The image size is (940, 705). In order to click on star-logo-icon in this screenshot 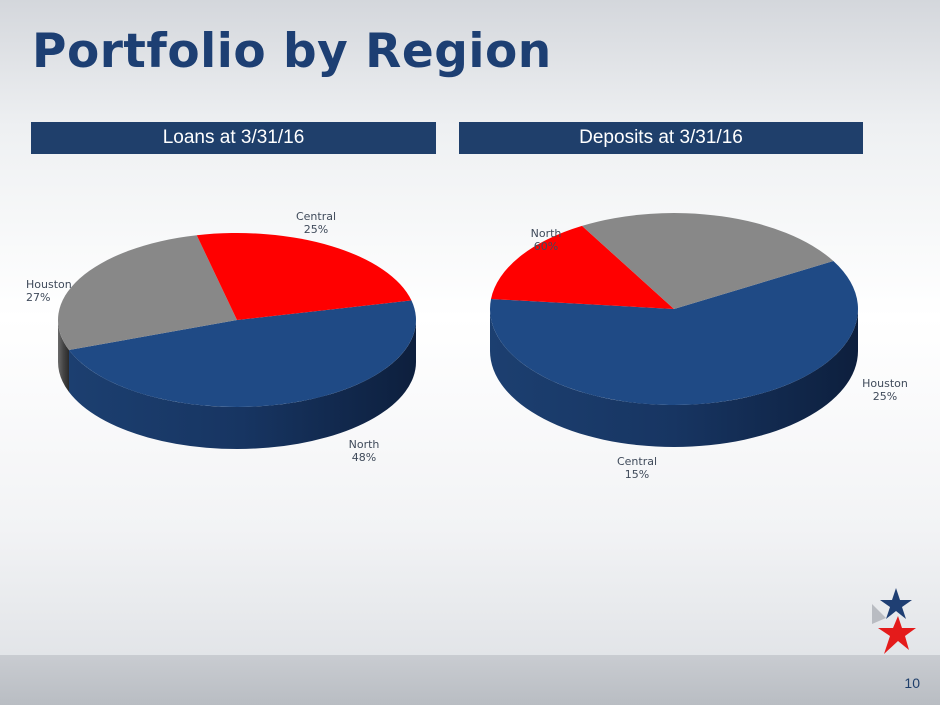, I will do `click(894, 621)`.